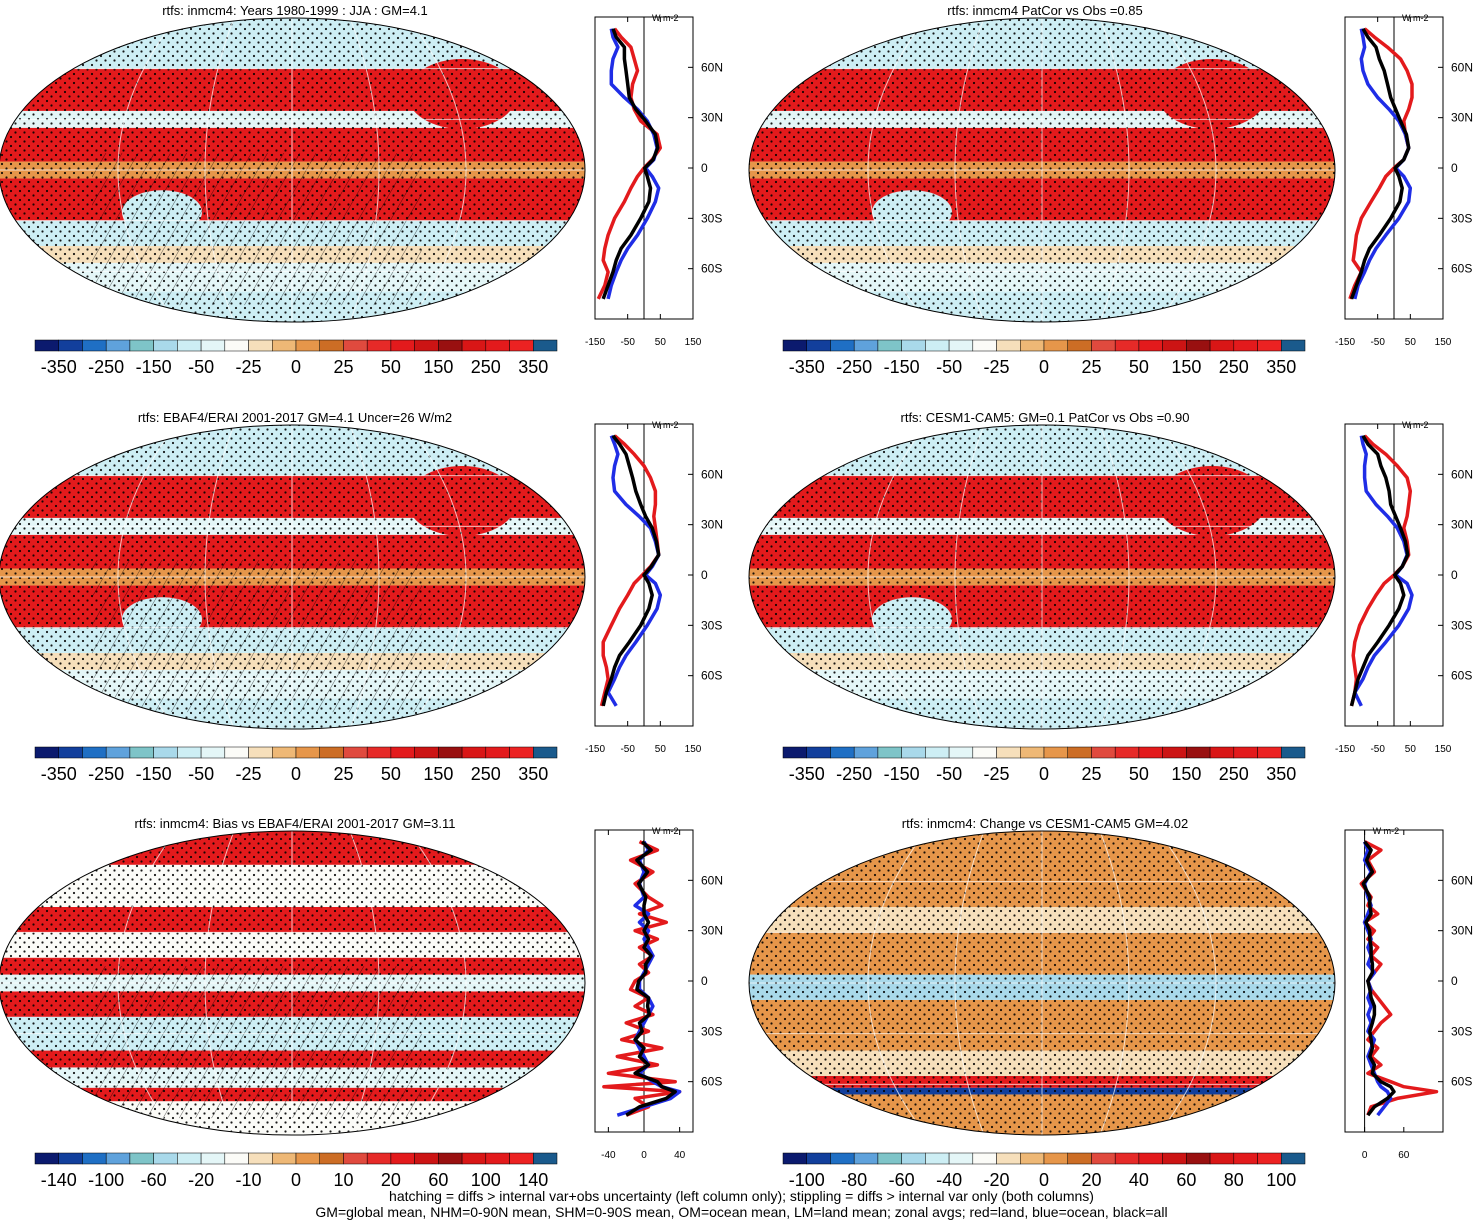 Image resolution: width=1483 pixels, height=1221 pixels. What do you see at coordinates (627, 342) in the screenshot?
I see `x-tick-label: -50` at bounding box center [627, 342].